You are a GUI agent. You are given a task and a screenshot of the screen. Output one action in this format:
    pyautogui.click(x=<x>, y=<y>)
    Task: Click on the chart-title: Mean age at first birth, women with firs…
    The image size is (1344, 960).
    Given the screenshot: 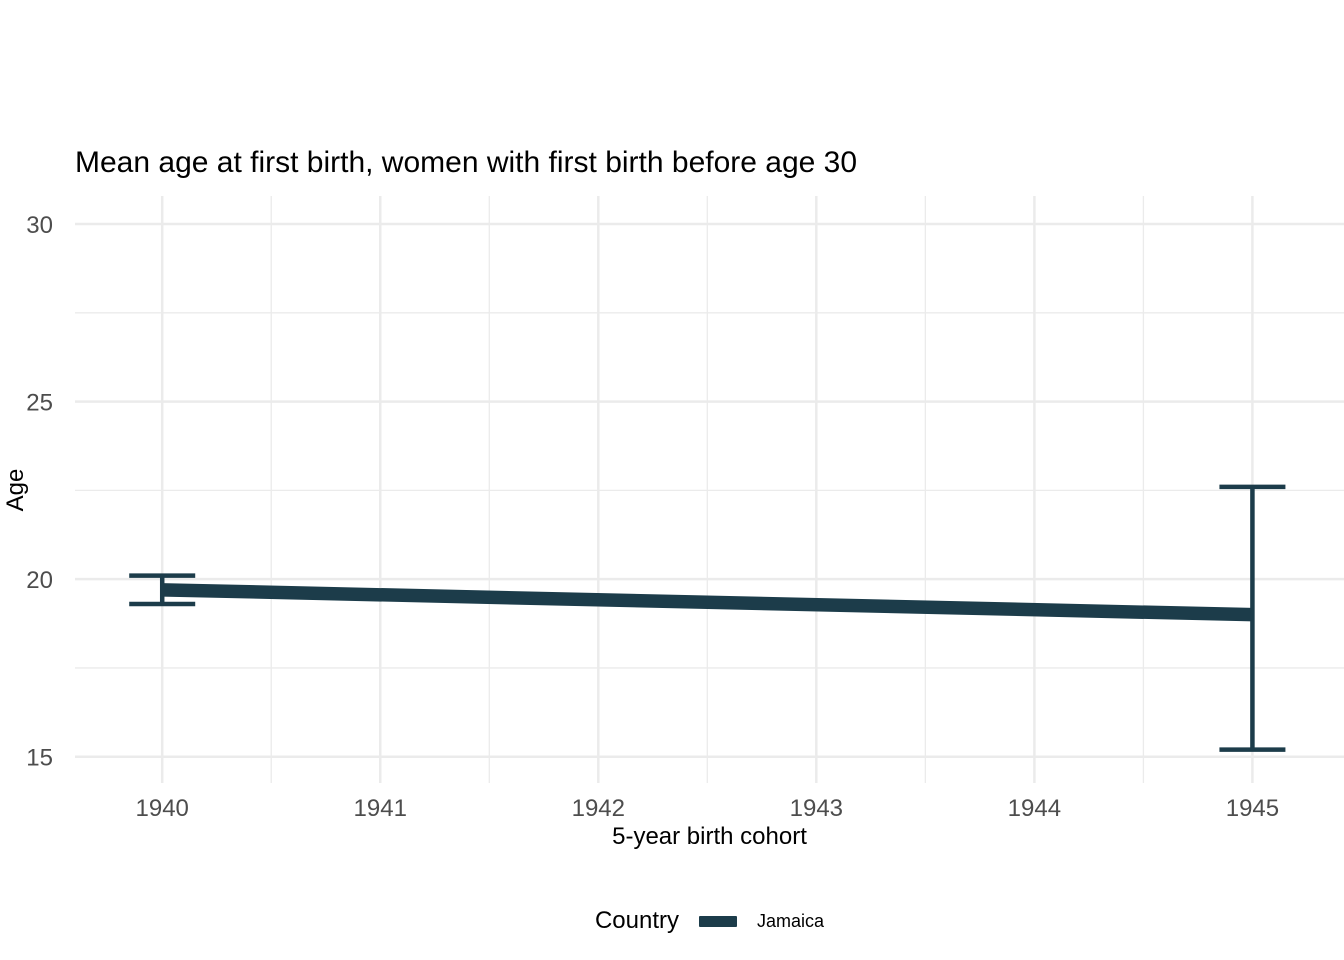 What is the action you would take?
    pyautogui.click(x=466, y=162)
    